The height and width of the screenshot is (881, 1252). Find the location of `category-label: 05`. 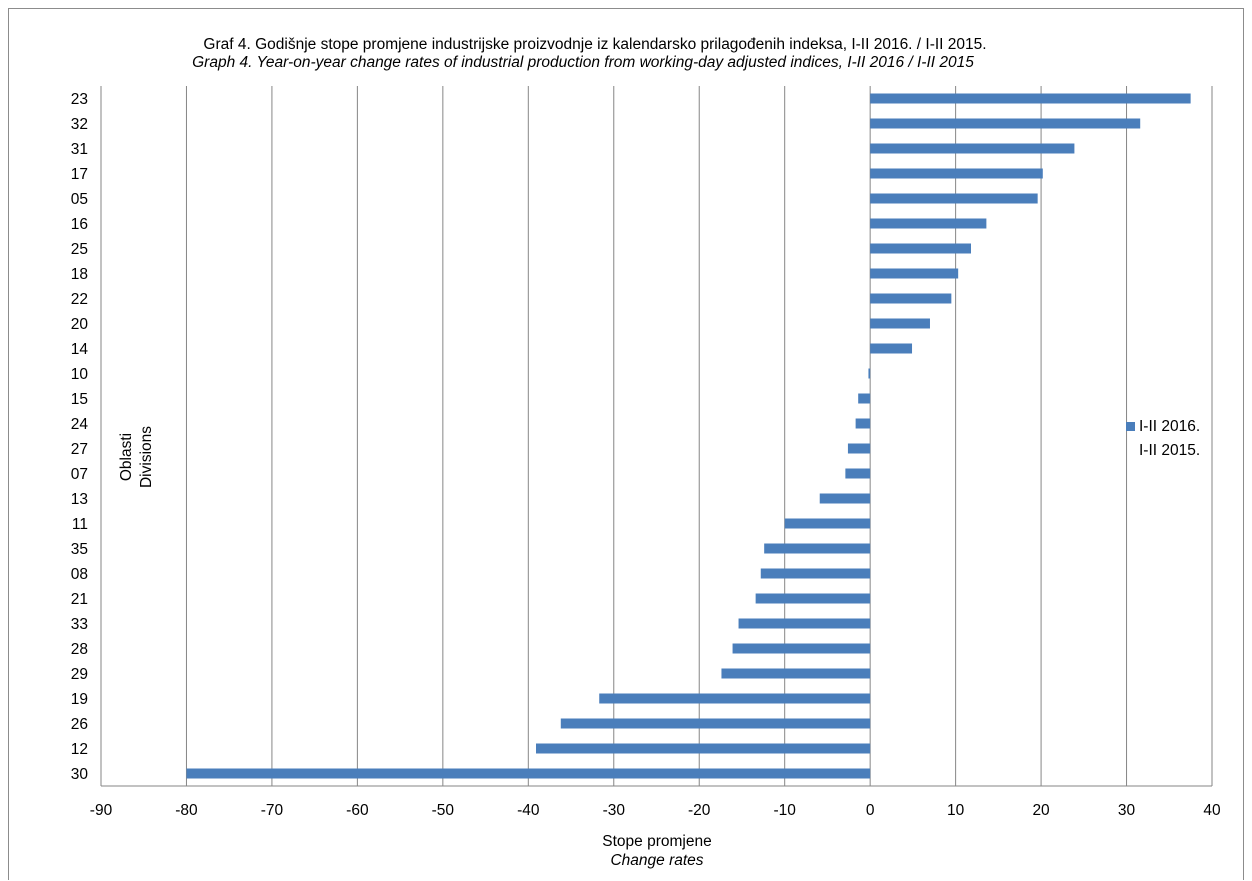

category-label: 05 is located at coordinates (79, 199).